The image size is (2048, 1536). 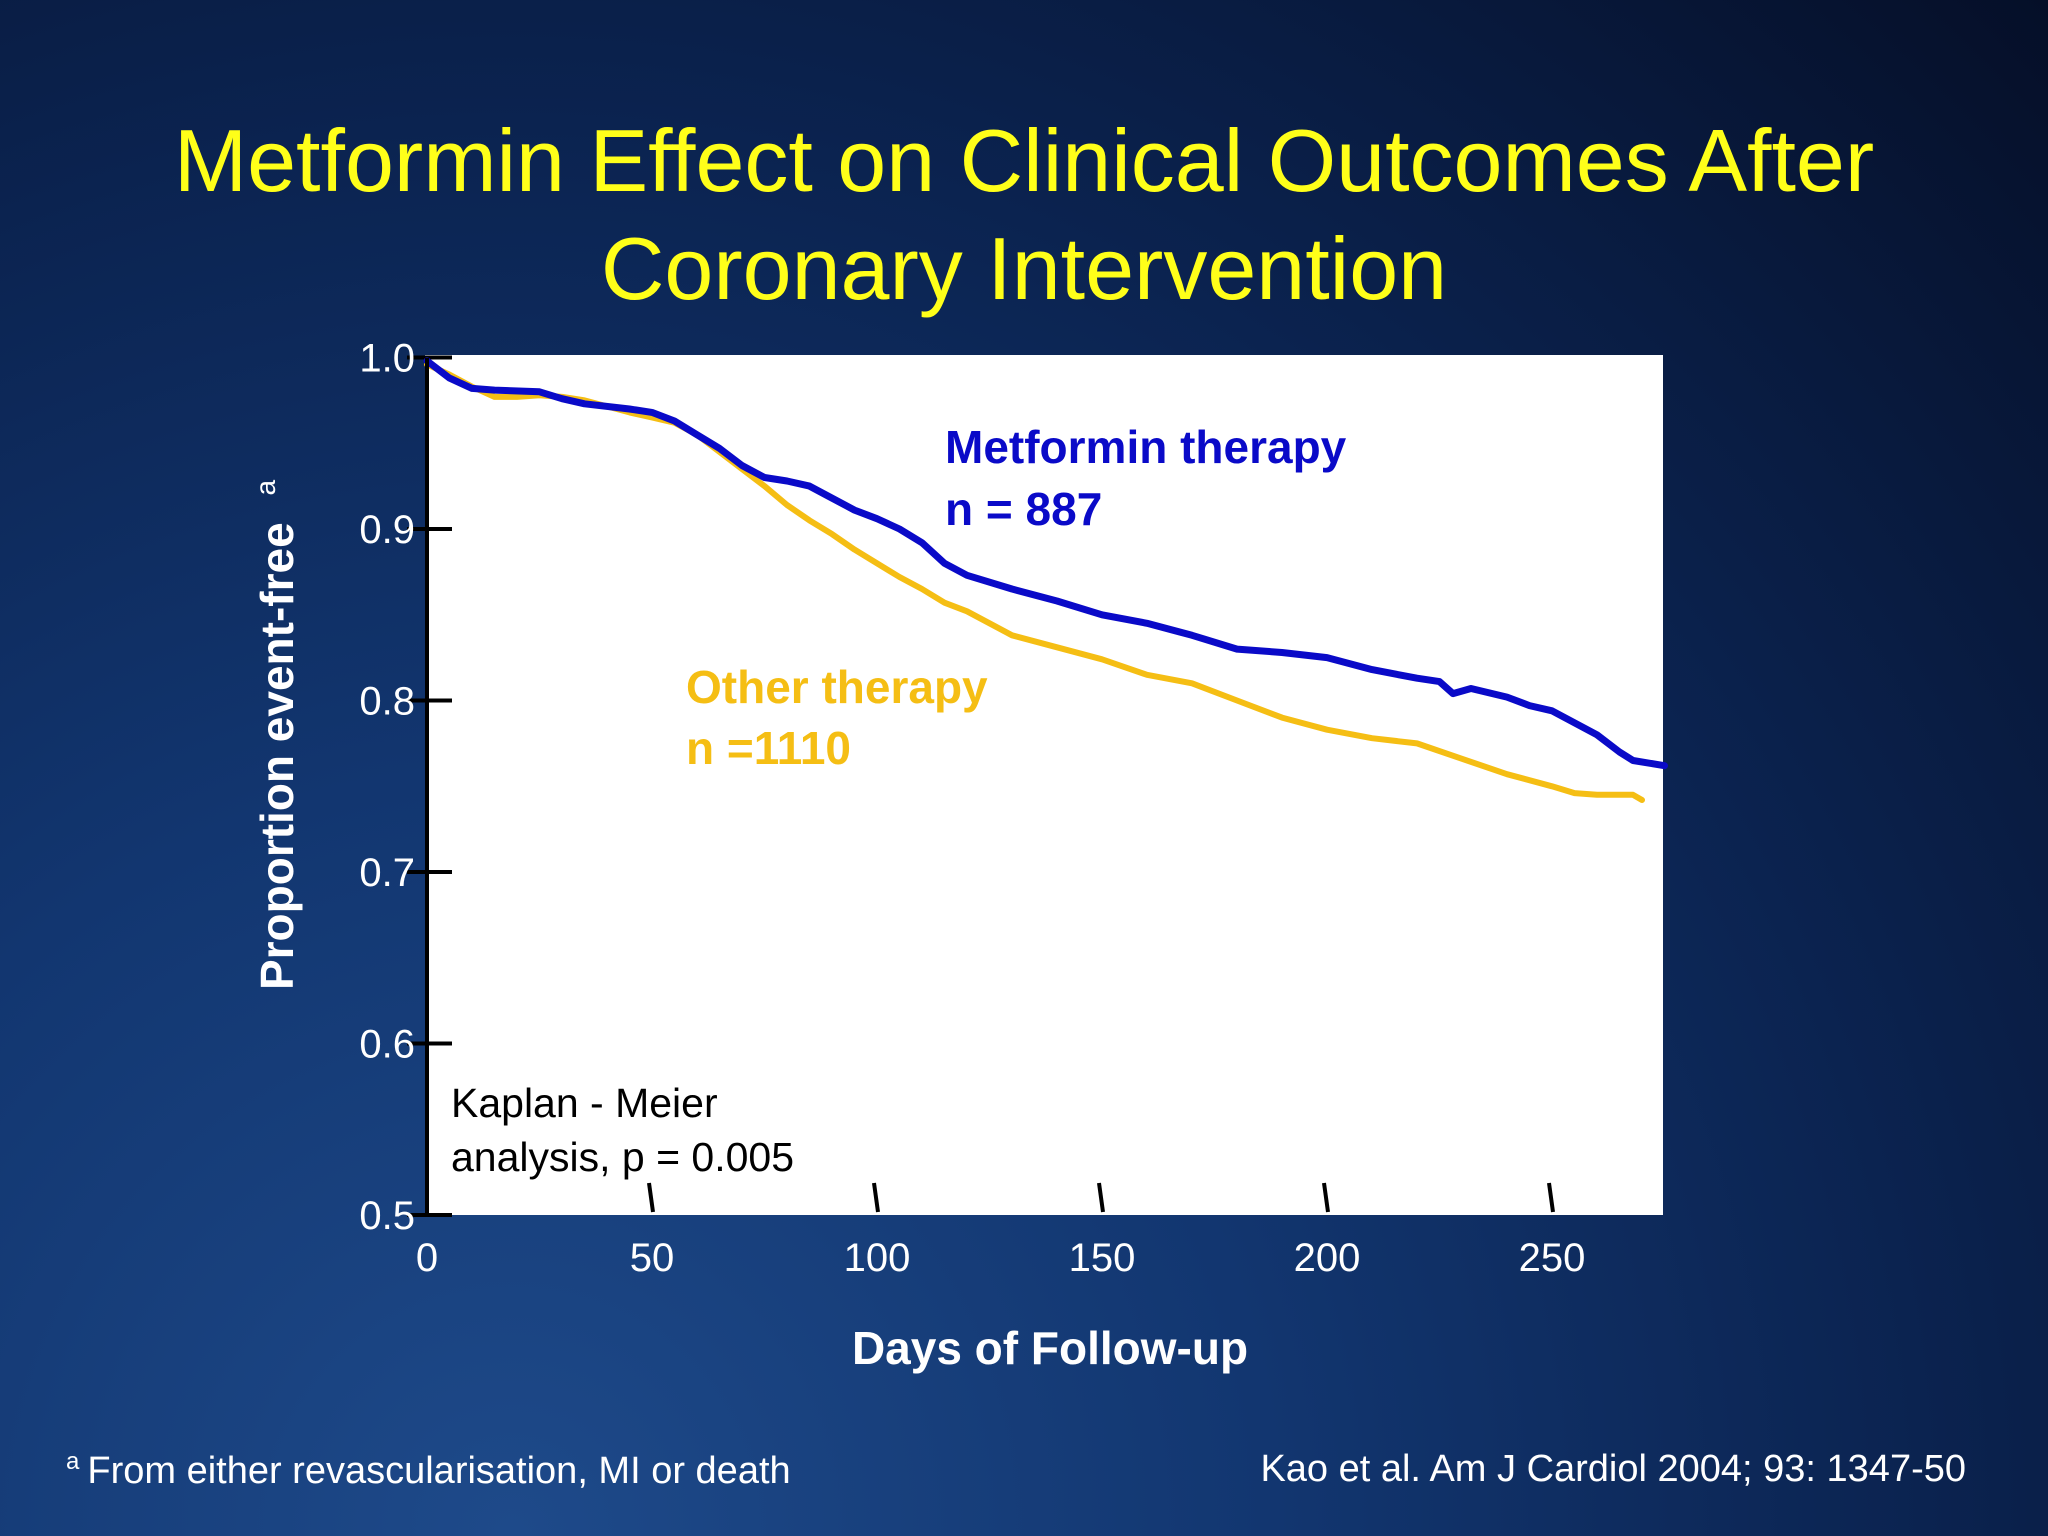 I want to click on y-tick-label: 1.0, so click(x=387, y=359).